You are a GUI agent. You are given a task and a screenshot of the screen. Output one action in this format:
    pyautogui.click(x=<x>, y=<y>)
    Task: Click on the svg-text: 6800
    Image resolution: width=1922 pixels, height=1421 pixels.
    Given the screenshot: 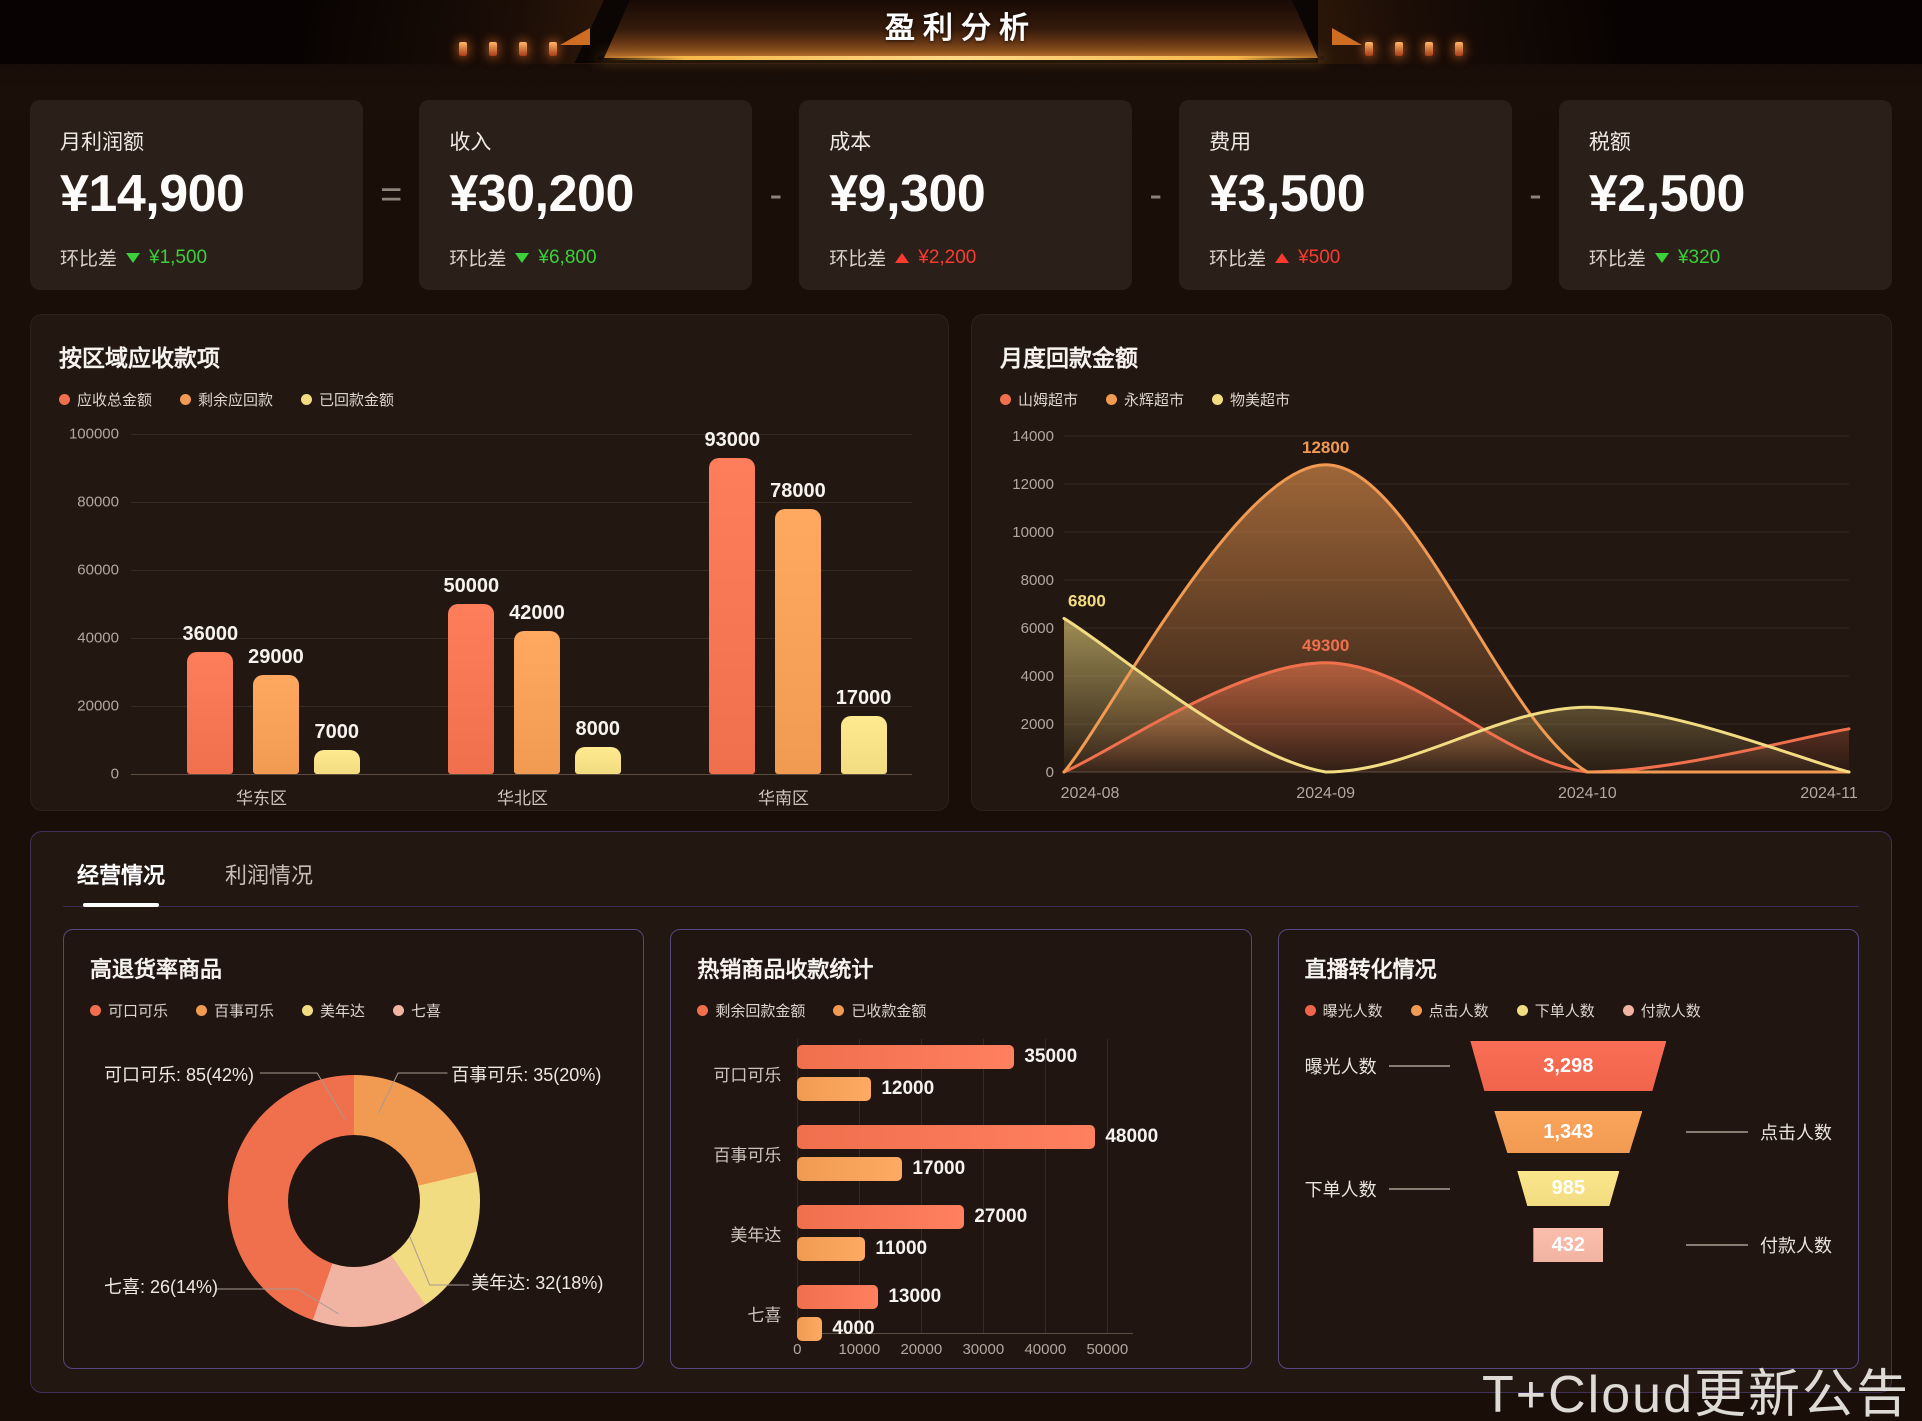 What is the action you would take?
    pyautogui.click(x=1087, y=600)
    